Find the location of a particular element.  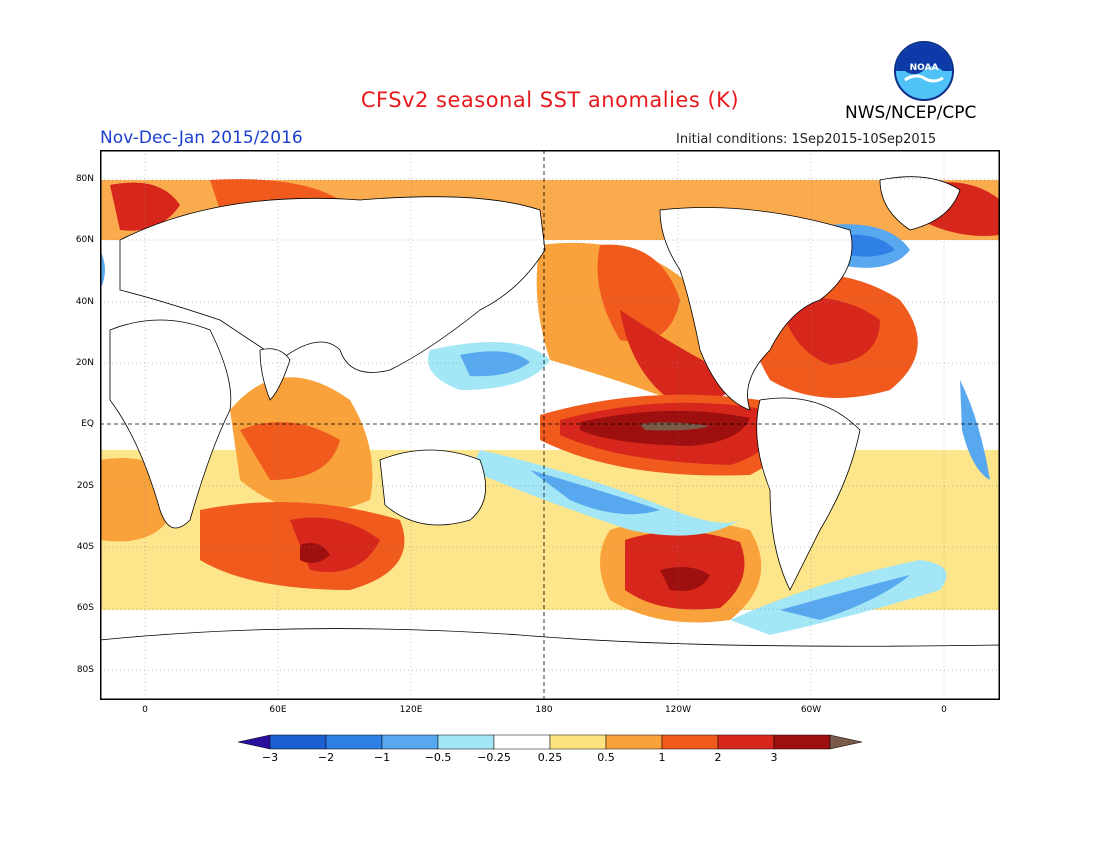

colorbar-tick-label: 1 is located at coordinates (662, 757).